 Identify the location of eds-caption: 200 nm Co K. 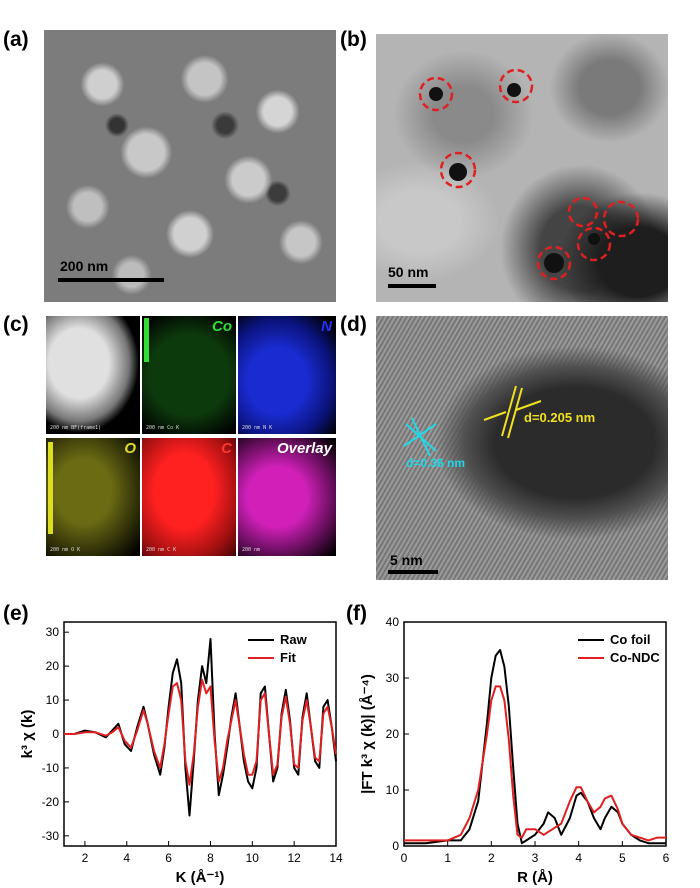
(163, 428).